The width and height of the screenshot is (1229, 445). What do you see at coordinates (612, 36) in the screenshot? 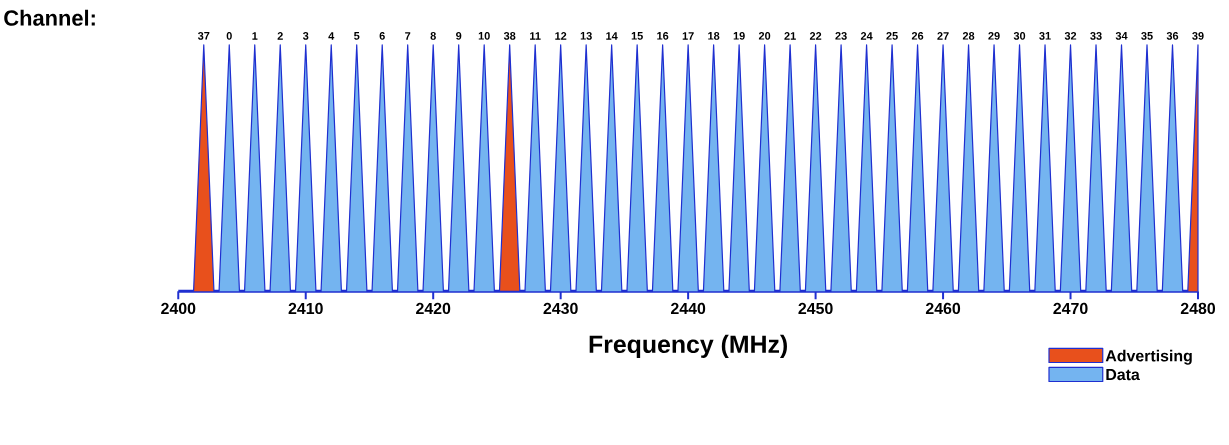
I see `annotation: 14` at bounding box center [612, 36].